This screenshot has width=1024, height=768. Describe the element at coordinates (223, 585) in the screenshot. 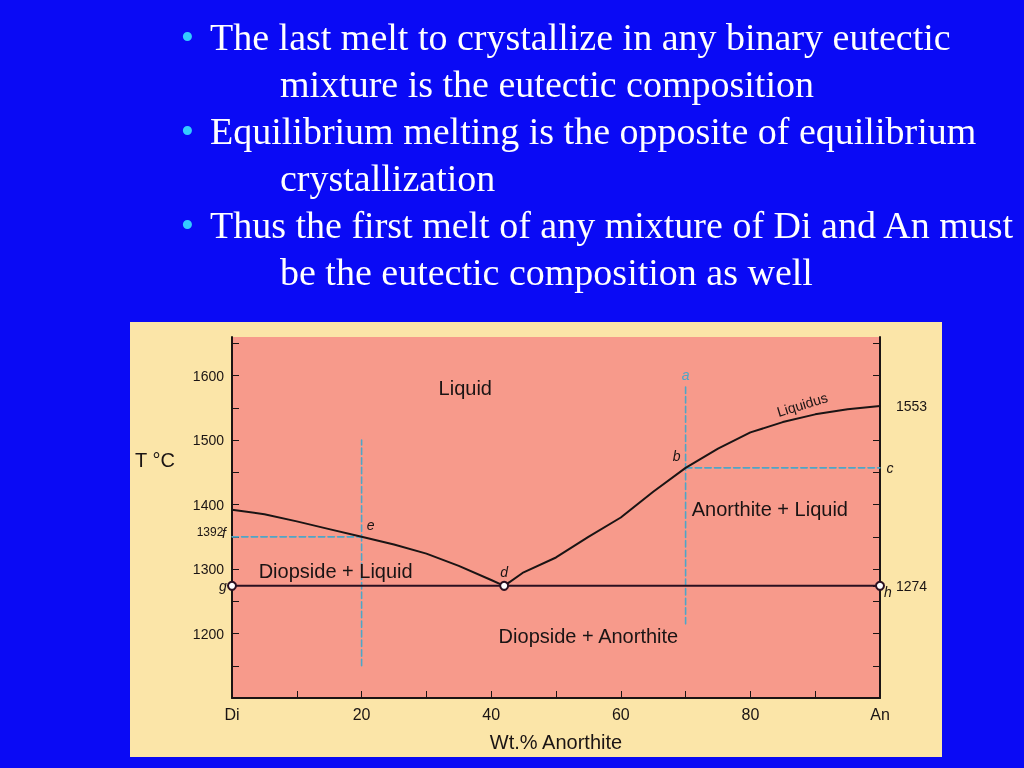

I see `annotation: g` at that location.